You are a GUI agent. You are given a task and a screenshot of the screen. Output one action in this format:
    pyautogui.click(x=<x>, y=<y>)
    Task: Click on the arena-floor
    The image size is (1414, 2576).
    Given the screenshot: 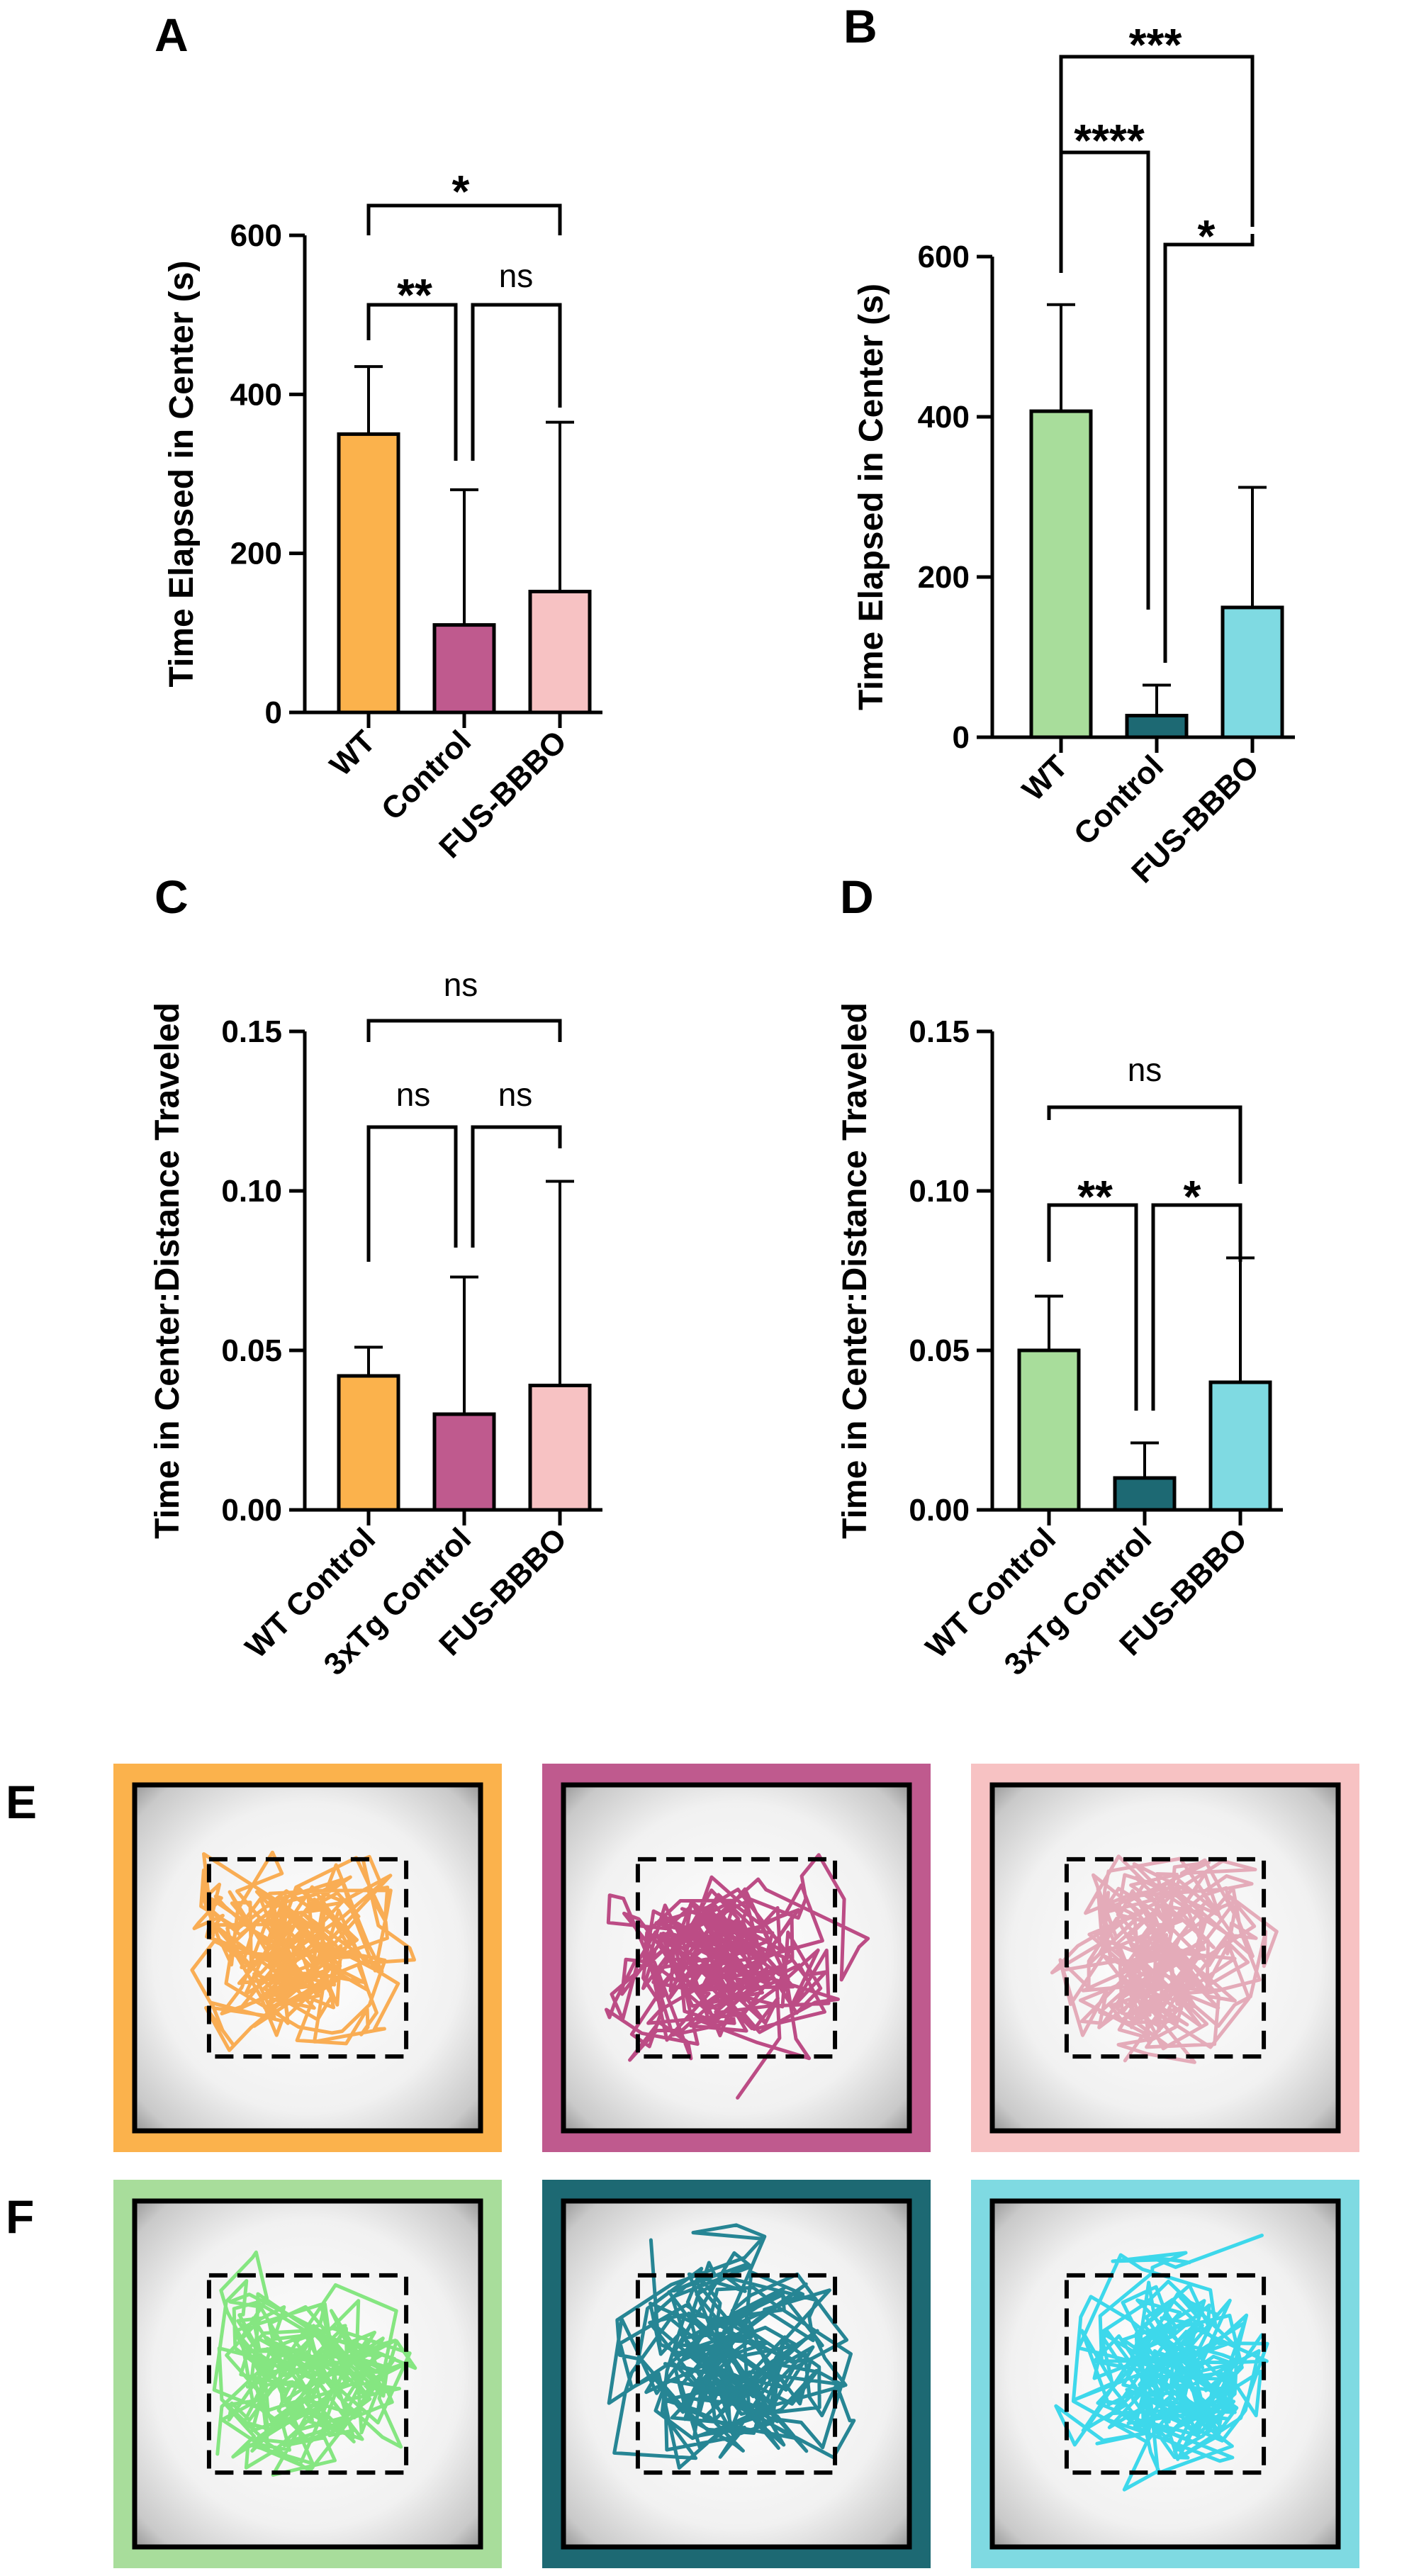 What is the action you would take?
    pyautogui.click(x=307, y=1958)
    